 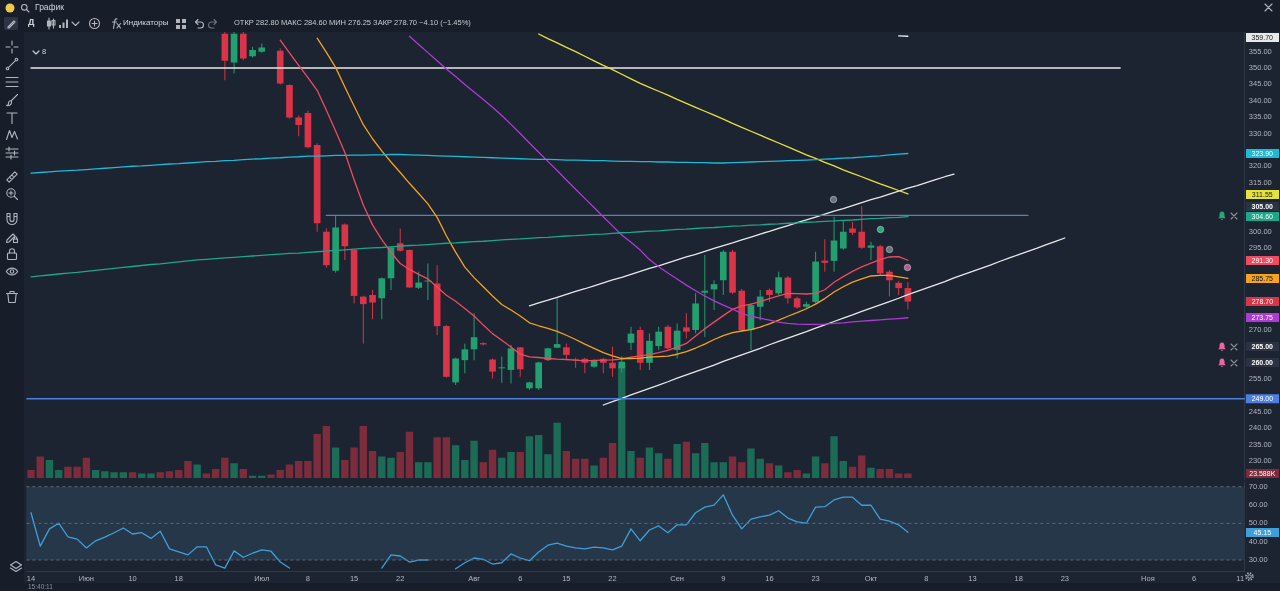 What do you see at coordinates (50, 7) in the screenshot?
I see `chart-title: График` at bounding box center [50, 7].